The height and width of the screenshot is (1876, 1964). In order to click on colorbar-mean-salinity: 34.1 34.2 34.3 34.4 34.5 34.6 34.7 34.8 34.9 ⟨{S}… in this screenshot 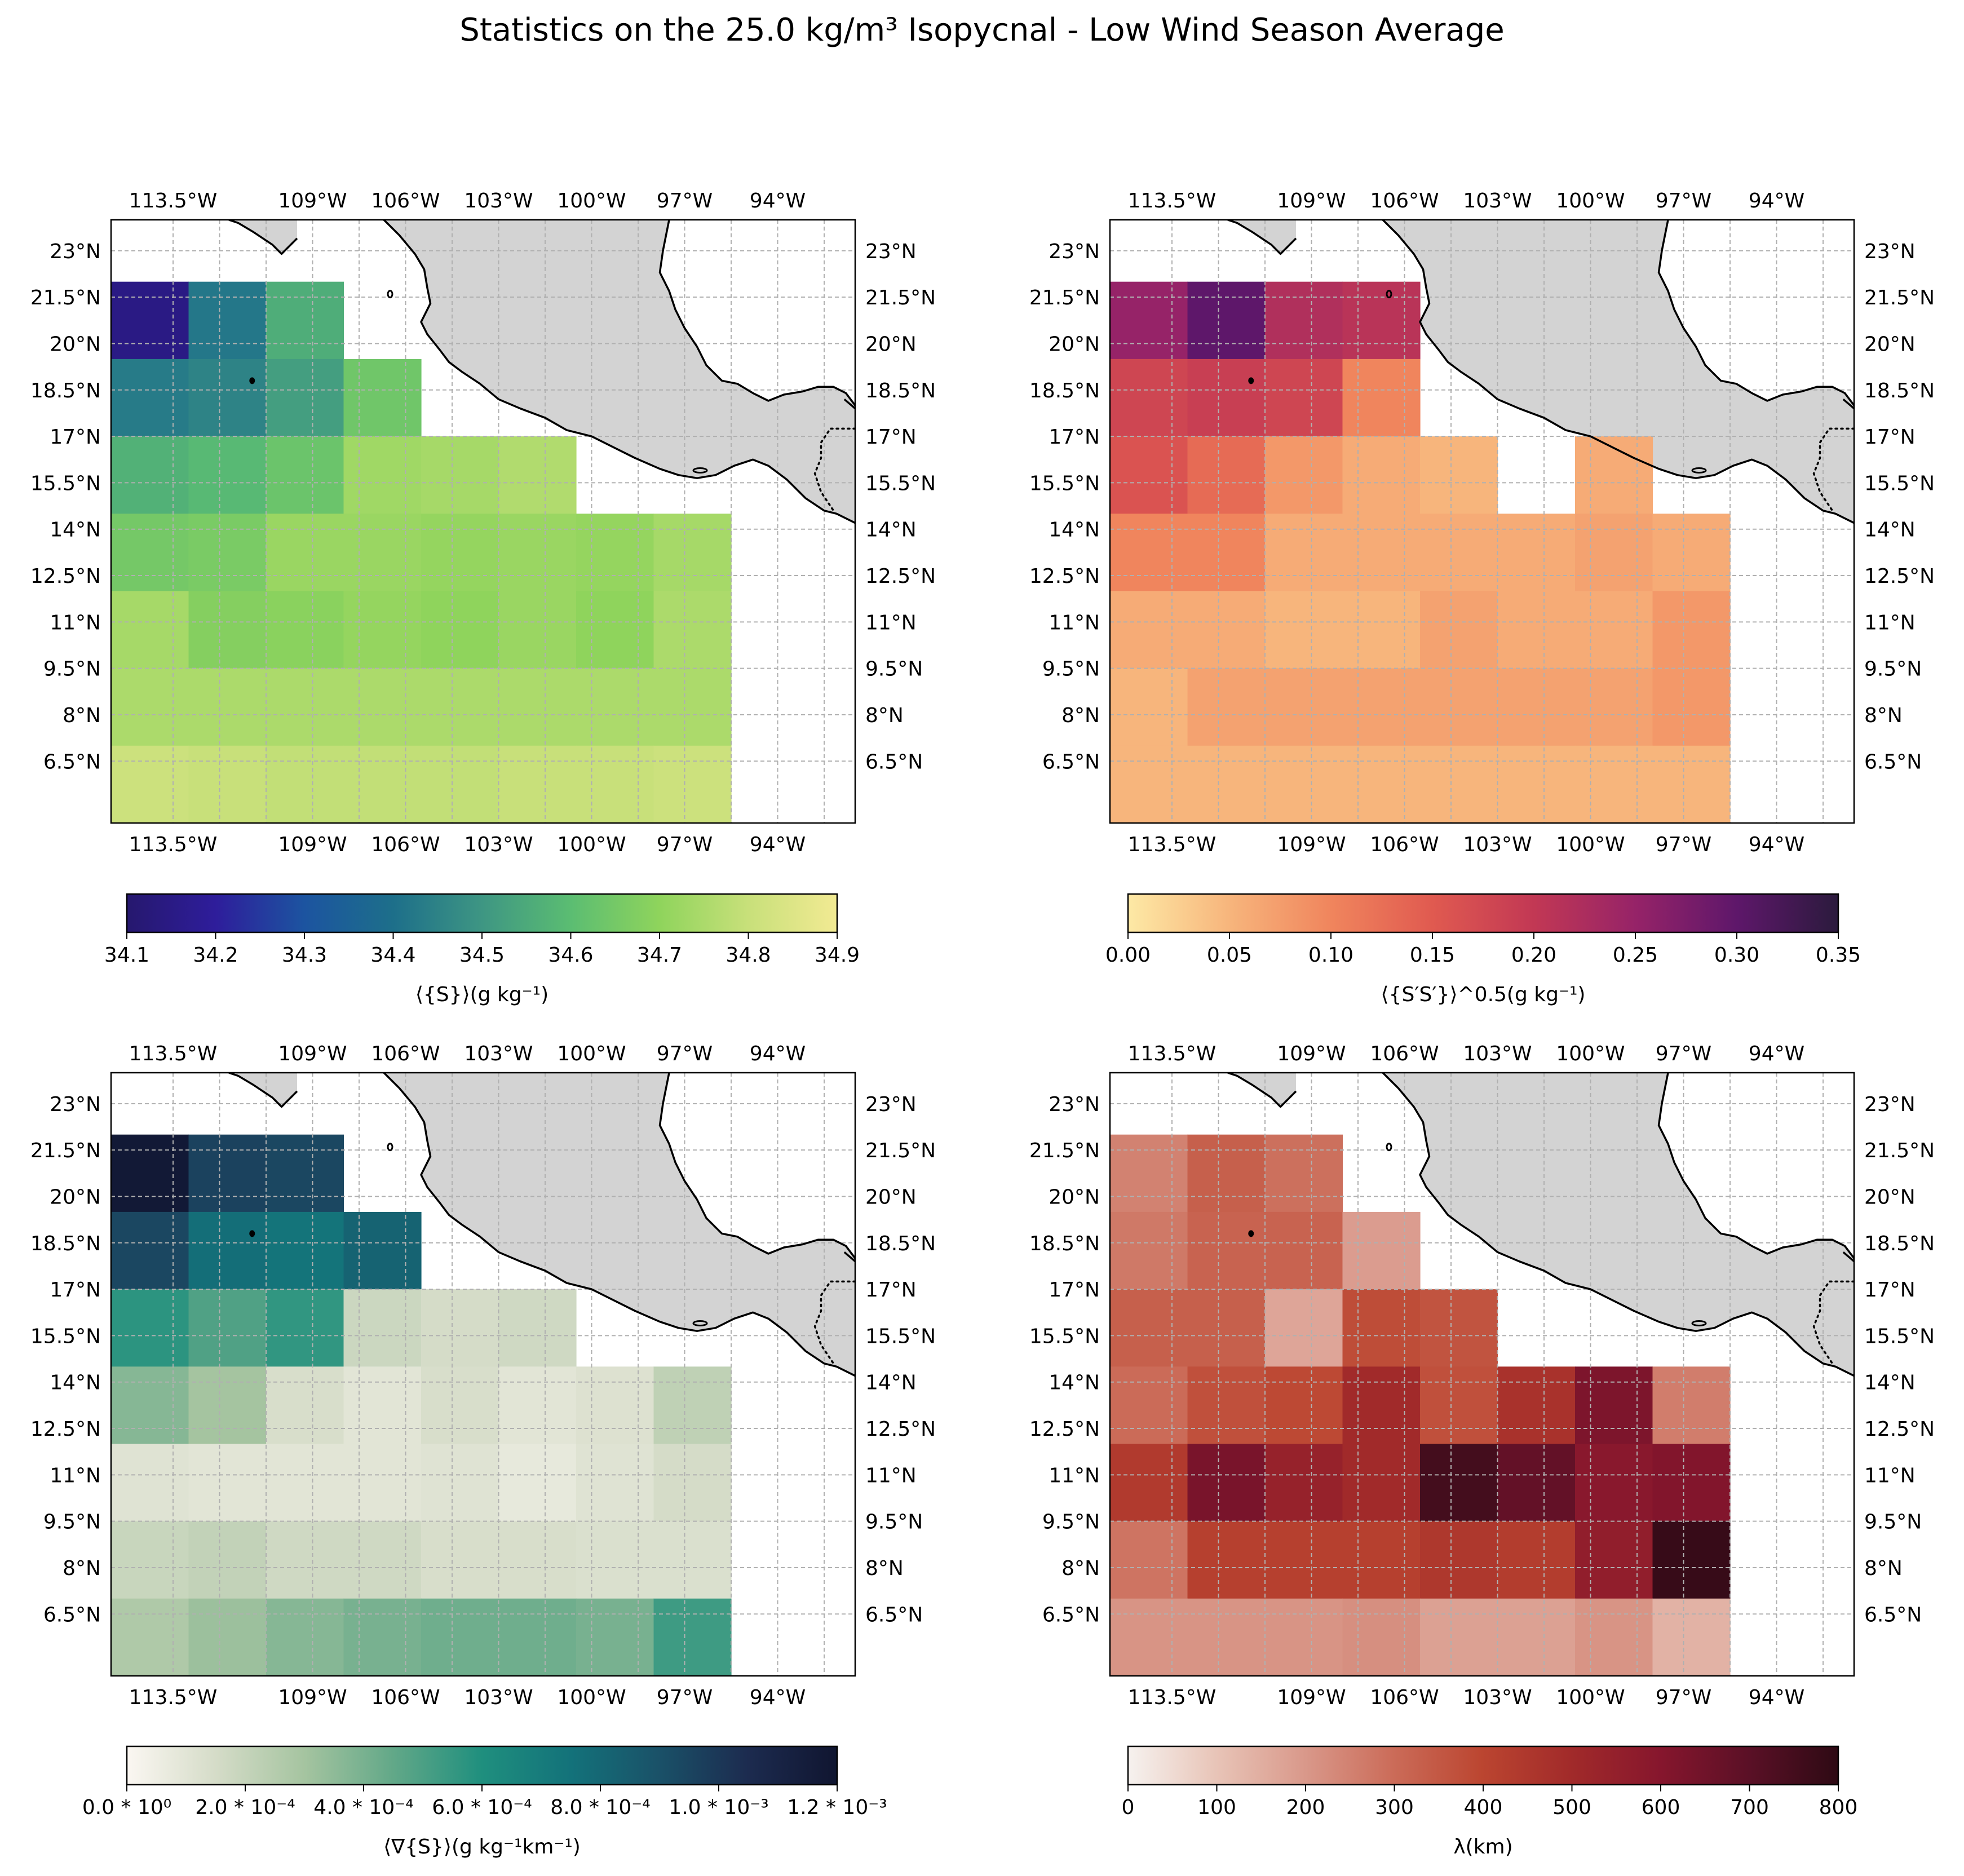, I will do `click(482, 950)`.